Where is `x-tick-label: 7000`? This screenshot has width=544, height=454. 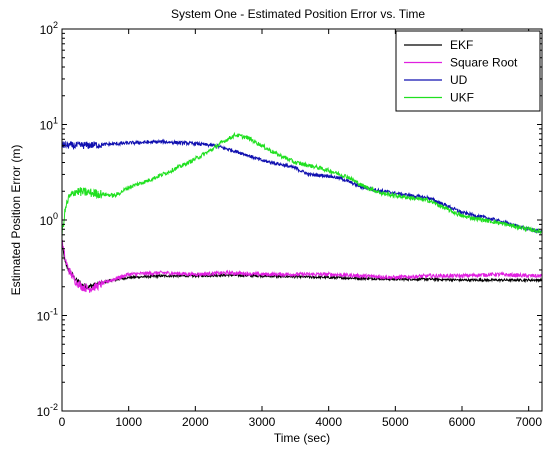
x-tick-label: 7000 is located at coordinates (528, 422).